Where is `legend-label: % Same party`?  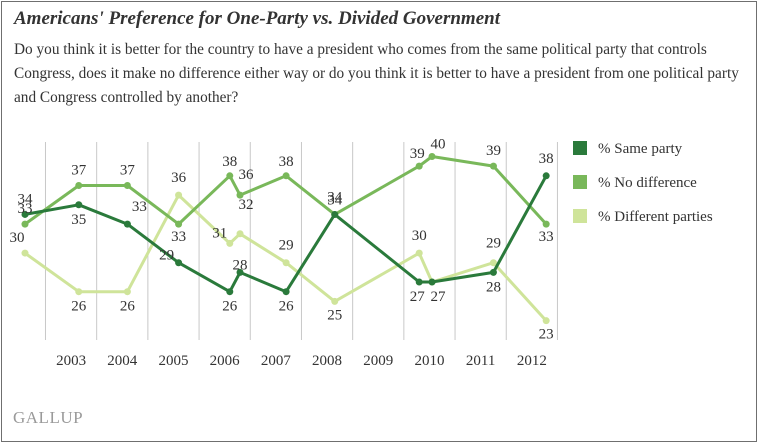
legend-label: % Same party is located at coordinates (640, 149).